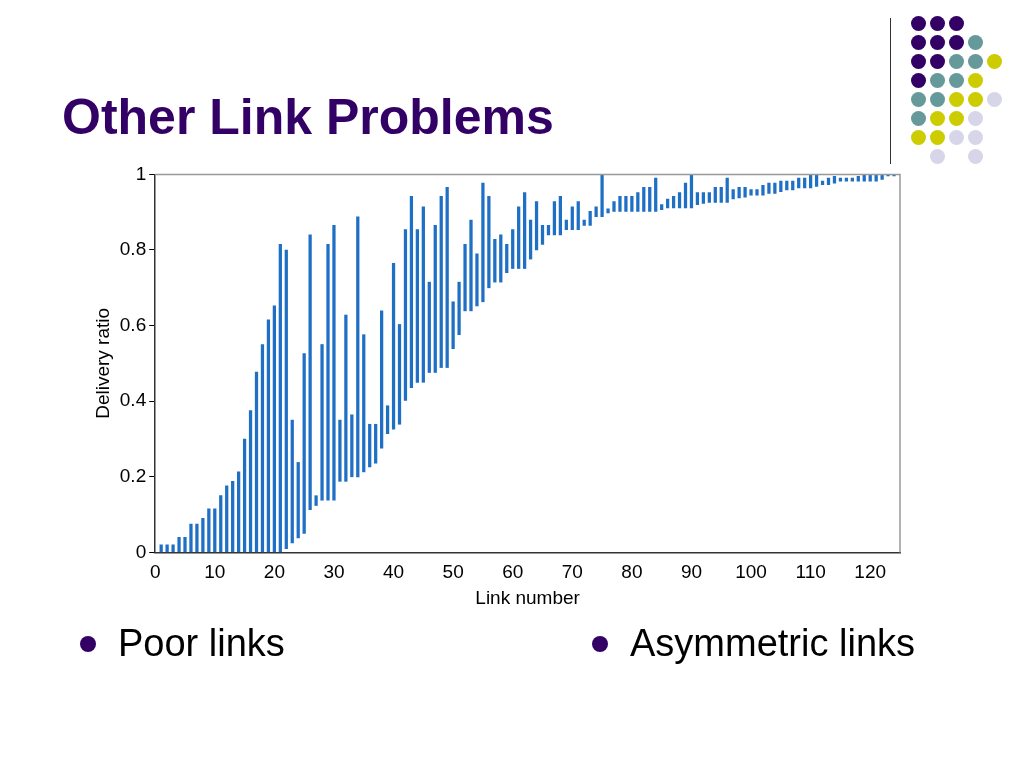  I want to click on chart-title: Other Link Problems, so click(308, 117).